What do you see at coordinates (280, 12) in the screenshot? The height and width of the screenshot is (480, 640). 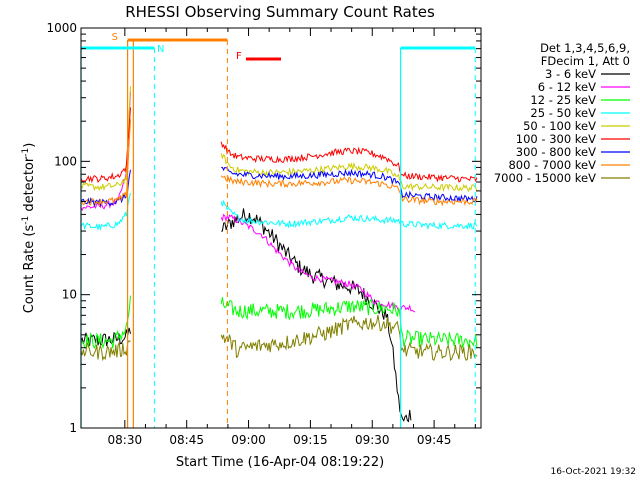 I see `chart-title: RHESSI Observing Summary Count Rates` at bounding box center [280, 12].